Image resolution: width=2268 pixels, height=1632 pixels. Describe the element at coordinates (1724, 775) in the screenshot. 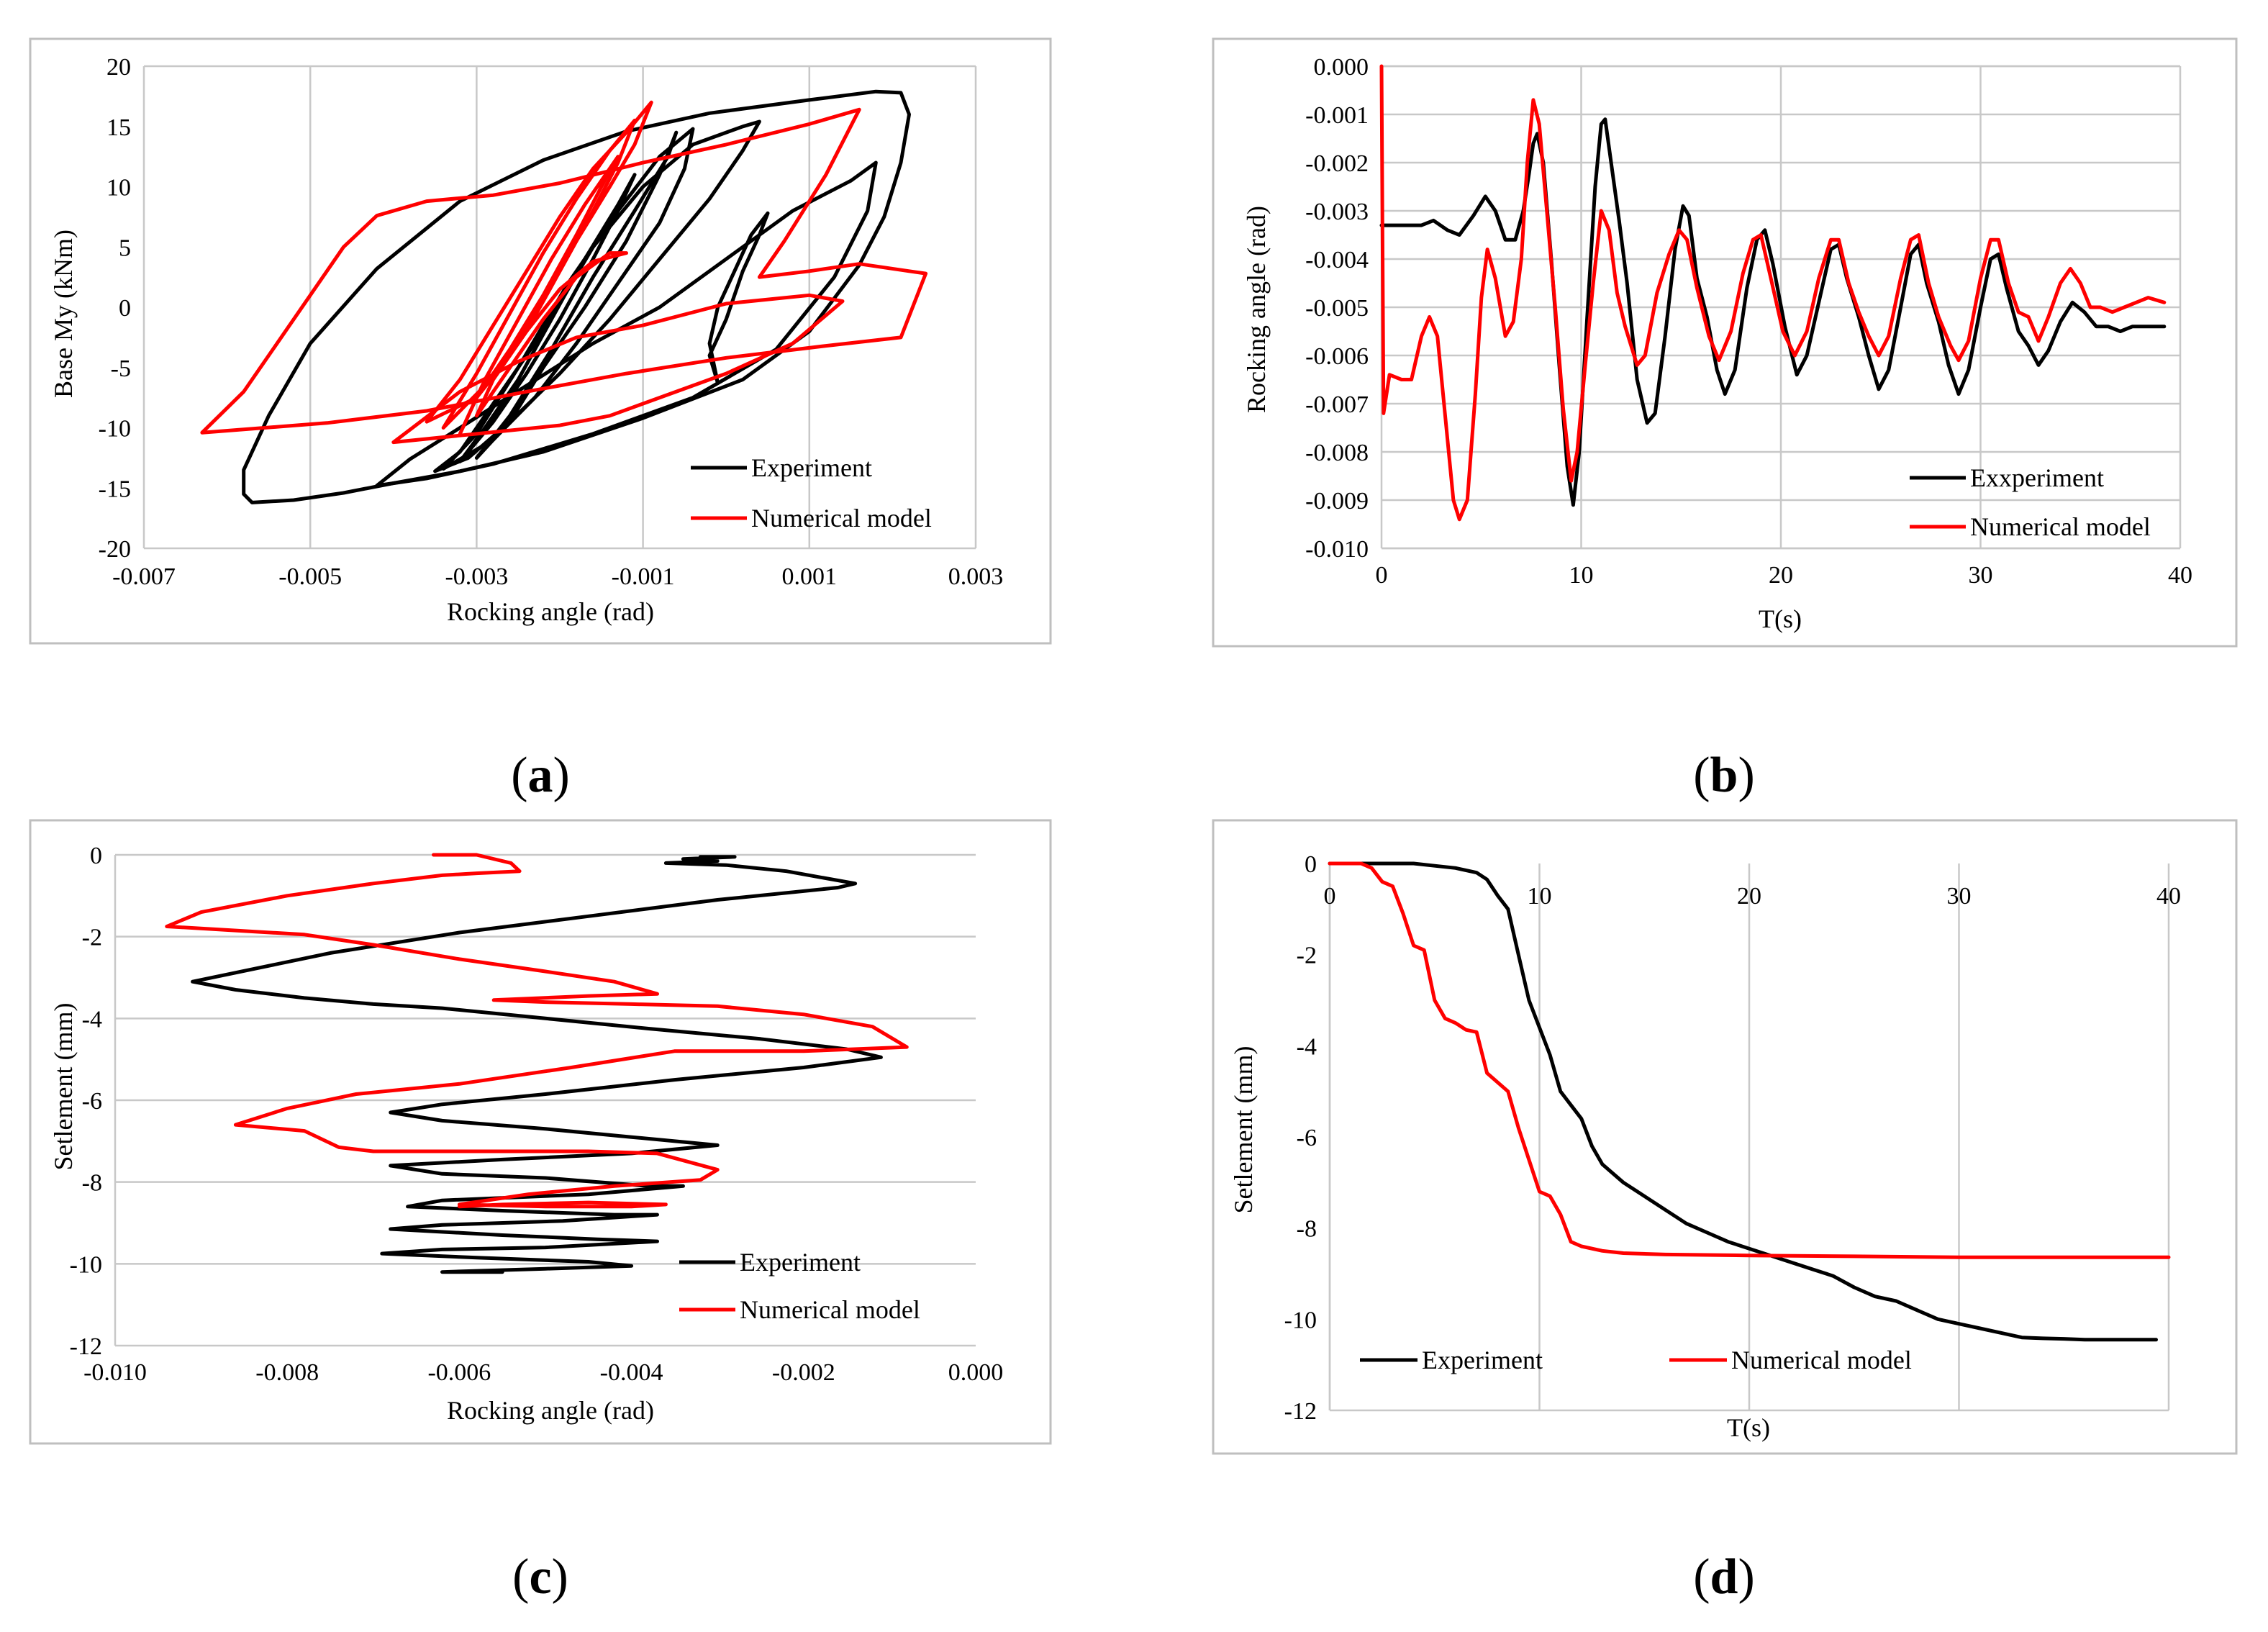

I see `panel-label: (b)` at that location.